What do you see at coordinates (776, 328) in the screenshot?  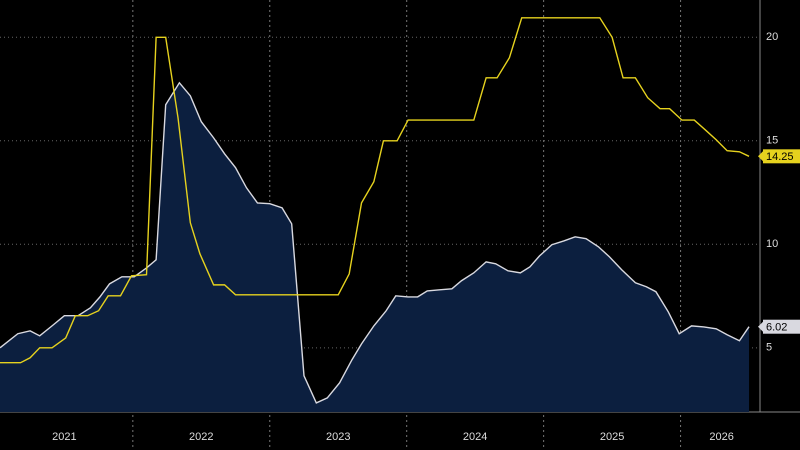 I see `value-label: 6.02` at bounding box center [776, 328].